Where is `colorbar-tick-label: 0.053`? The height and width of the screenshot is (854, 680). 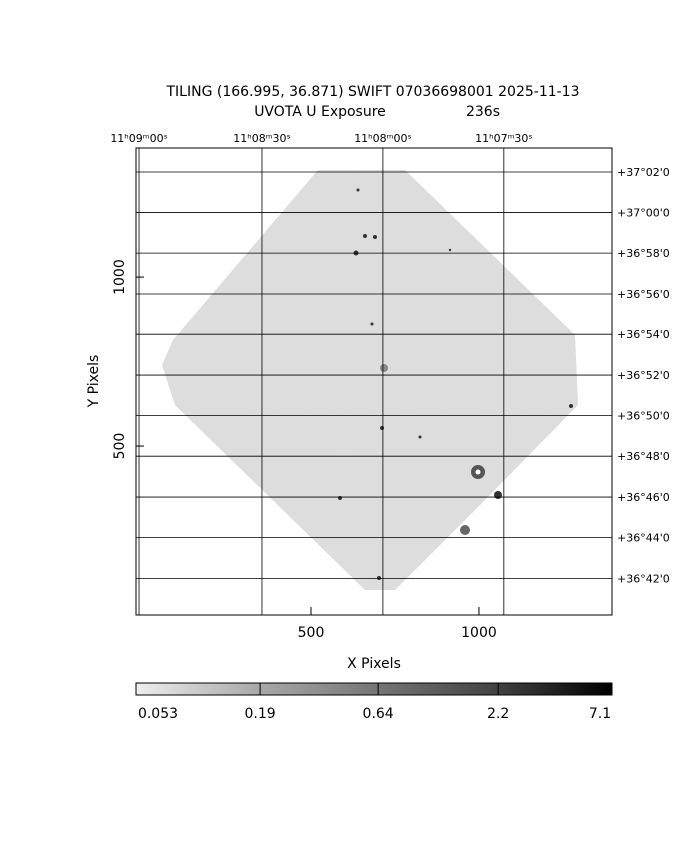 colorbar-tick-label: 0.053 is located at coordinates (158, 714).